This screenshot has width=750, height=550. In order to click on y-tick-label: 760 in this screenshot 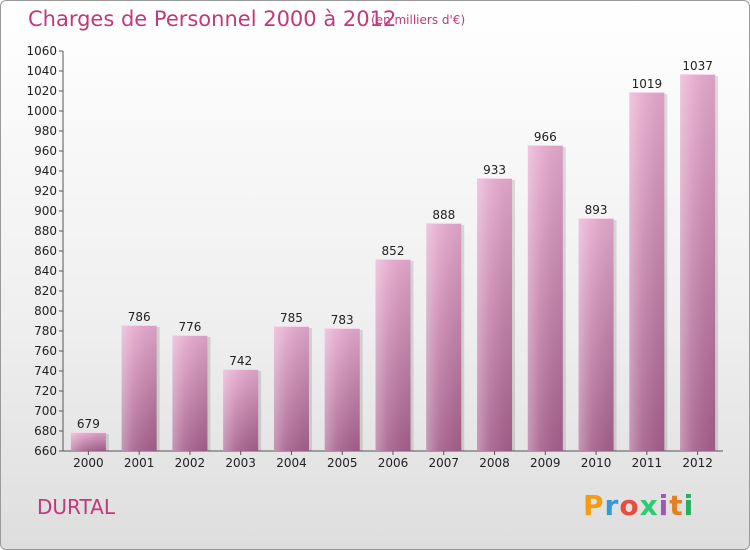, I will do `click(45, 351)`.